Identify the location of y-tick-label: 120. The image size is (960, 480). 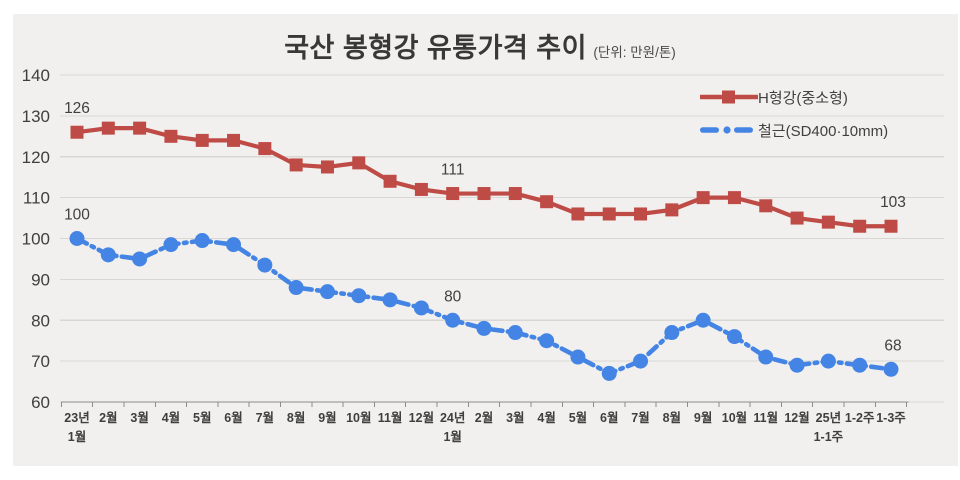
(36, 157).